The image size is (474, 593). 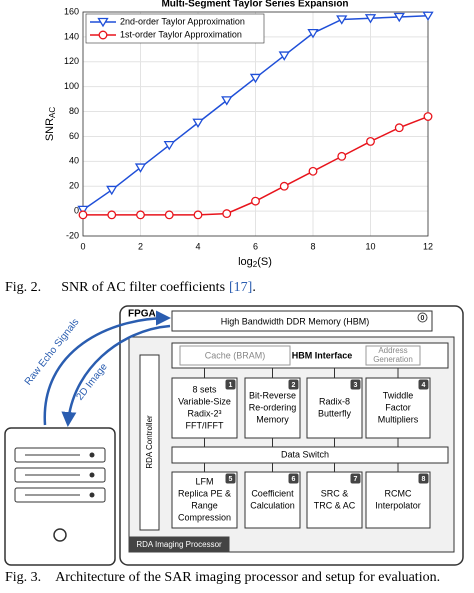 What do you see at coordinates (398, 395) in the screenshot?
I see `block-label: Twiddle` at bounding box center [398, 395].